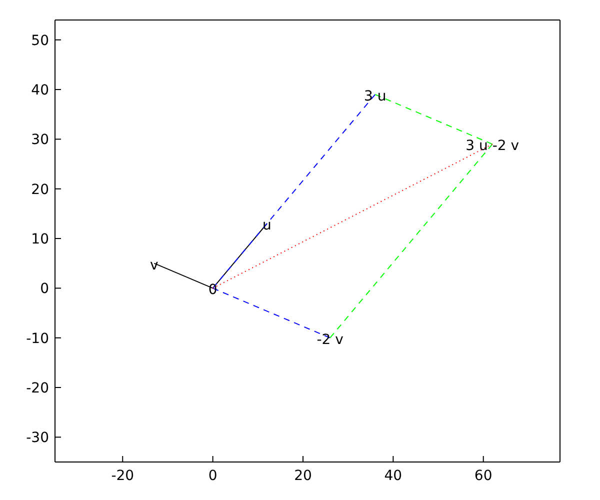  What do you see at coordinates (375, 96) in the screenshot?
I see `annotation: 3 u` at bounding box center [375, 96].